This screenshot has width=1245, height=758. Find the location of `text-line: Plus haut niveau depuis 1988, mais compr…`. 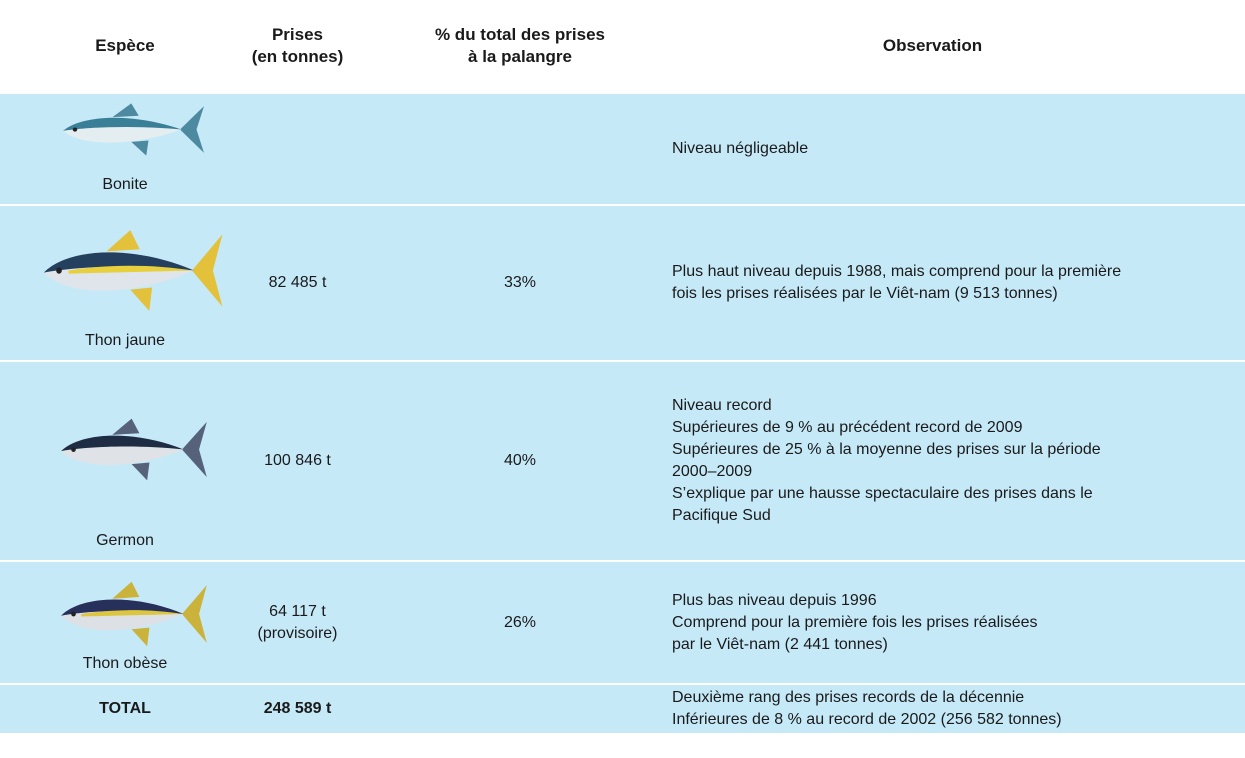

text-line: Plus haut niveau depuis 1988, mais compr… is located at coordinates (897, 271).